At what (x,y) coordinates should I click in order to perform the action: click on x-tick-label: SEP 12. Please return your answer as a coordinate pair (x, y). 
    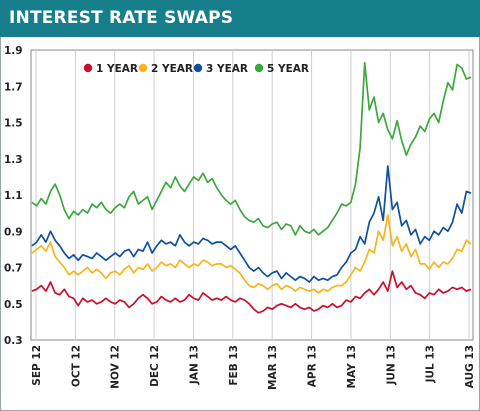
    Looking at the image, I should click on (37, 365).